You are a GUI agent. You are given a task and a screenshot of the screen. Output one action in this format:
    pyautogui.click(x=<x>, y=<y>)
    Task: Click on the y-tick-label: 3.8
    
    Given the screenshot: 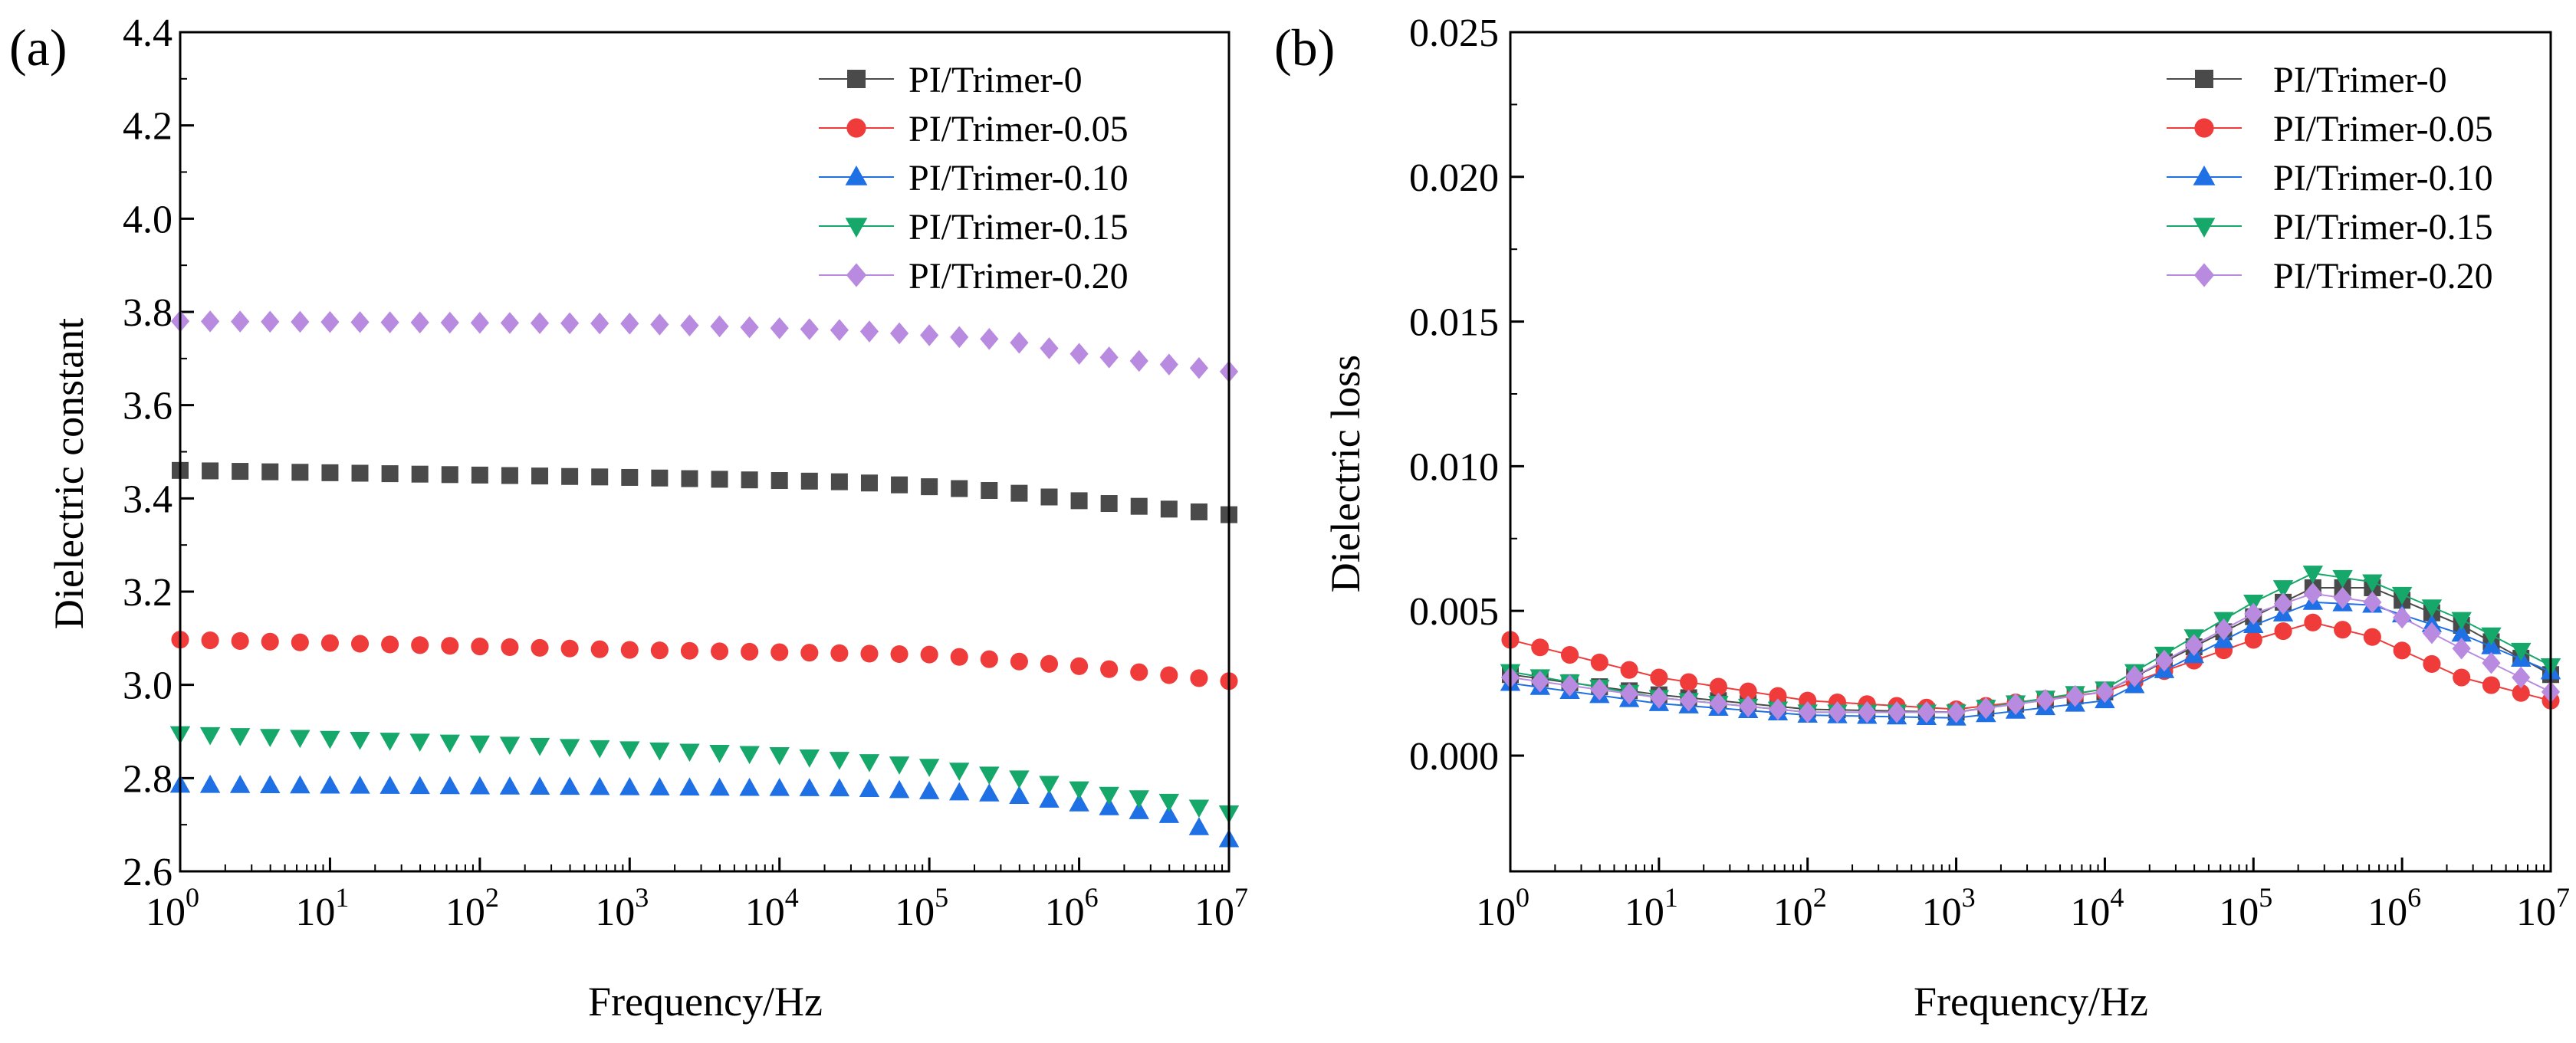 What is the action you would take?
    pyautogui.click(x=148, y=313)
    